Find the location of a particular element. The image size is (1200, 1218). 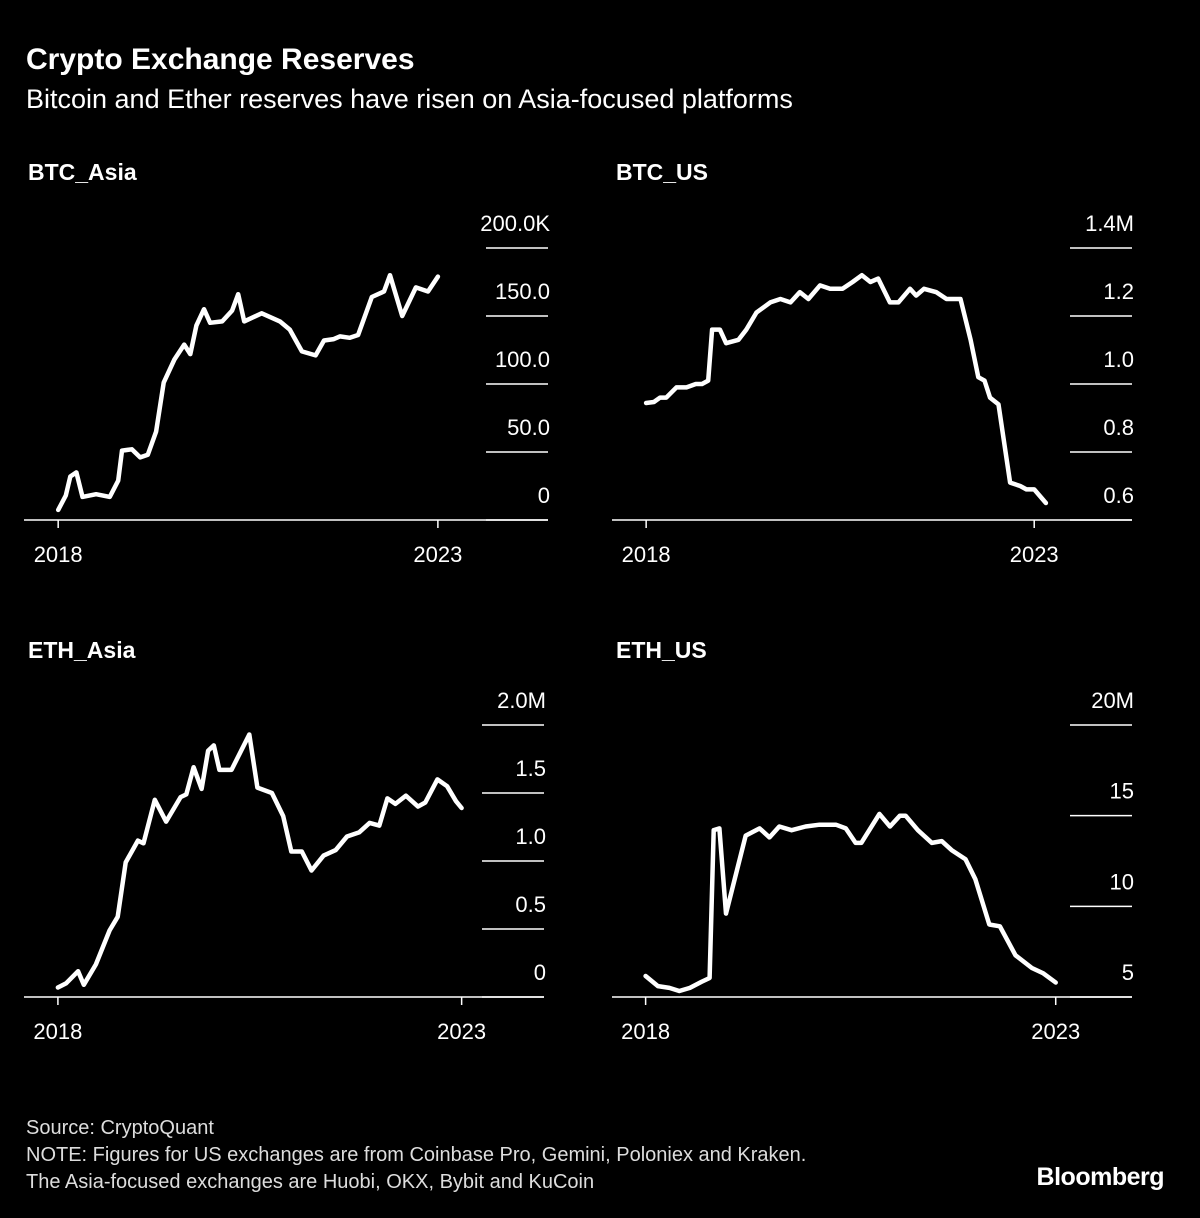

panel-title: BTC_Asia is located at coordinates (82, 172).